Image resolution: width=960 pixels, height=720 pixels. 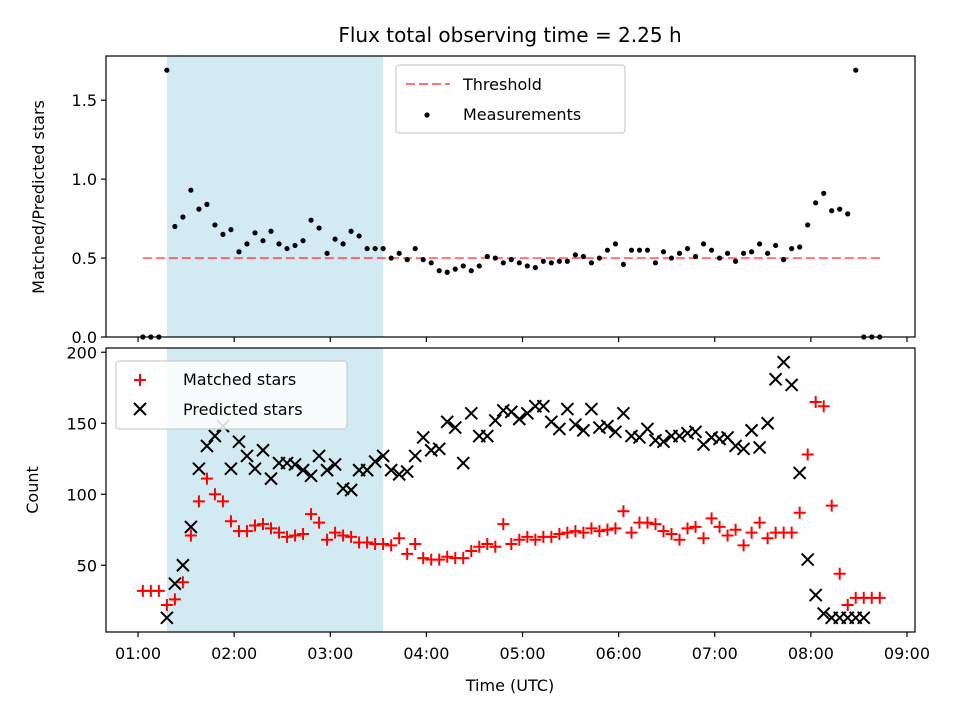 I want to click on top-shaded-span, so click(x=275, y=196).